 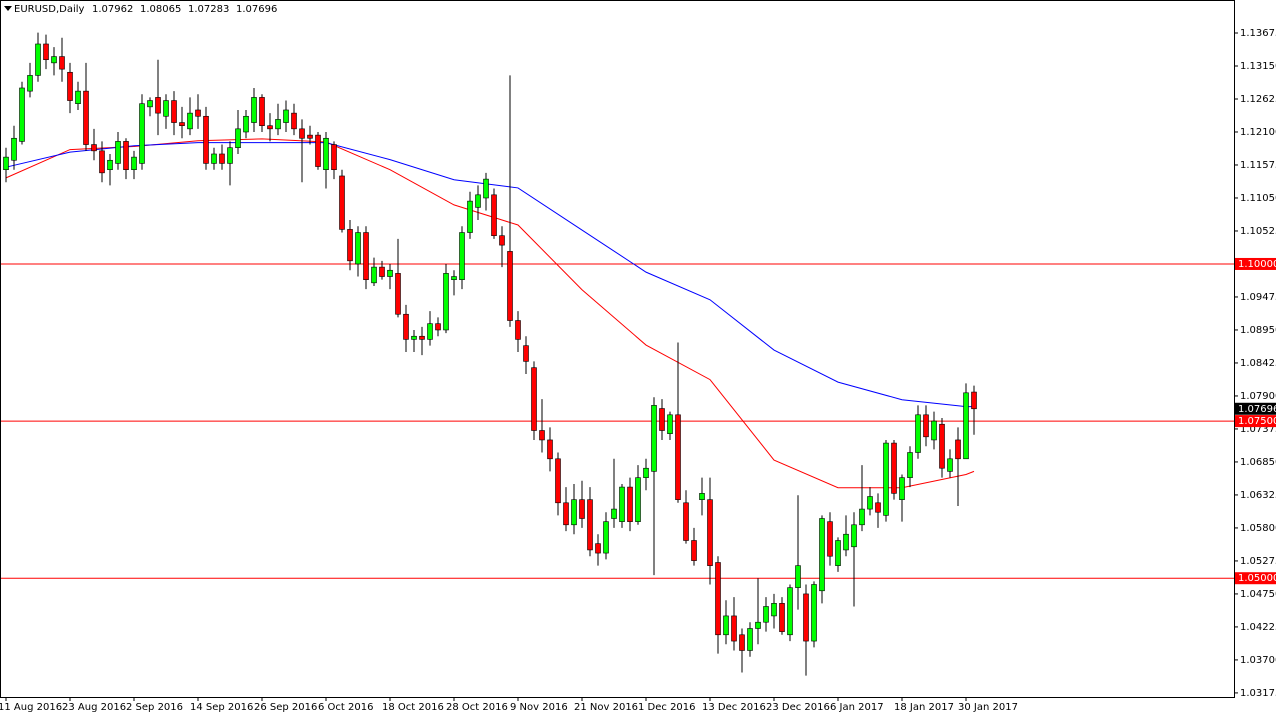 What do you see at coordinates (1258, 396) in the screenshot?
I see `y-tick-label: 1.07900` at bounding box center [1258, 396].